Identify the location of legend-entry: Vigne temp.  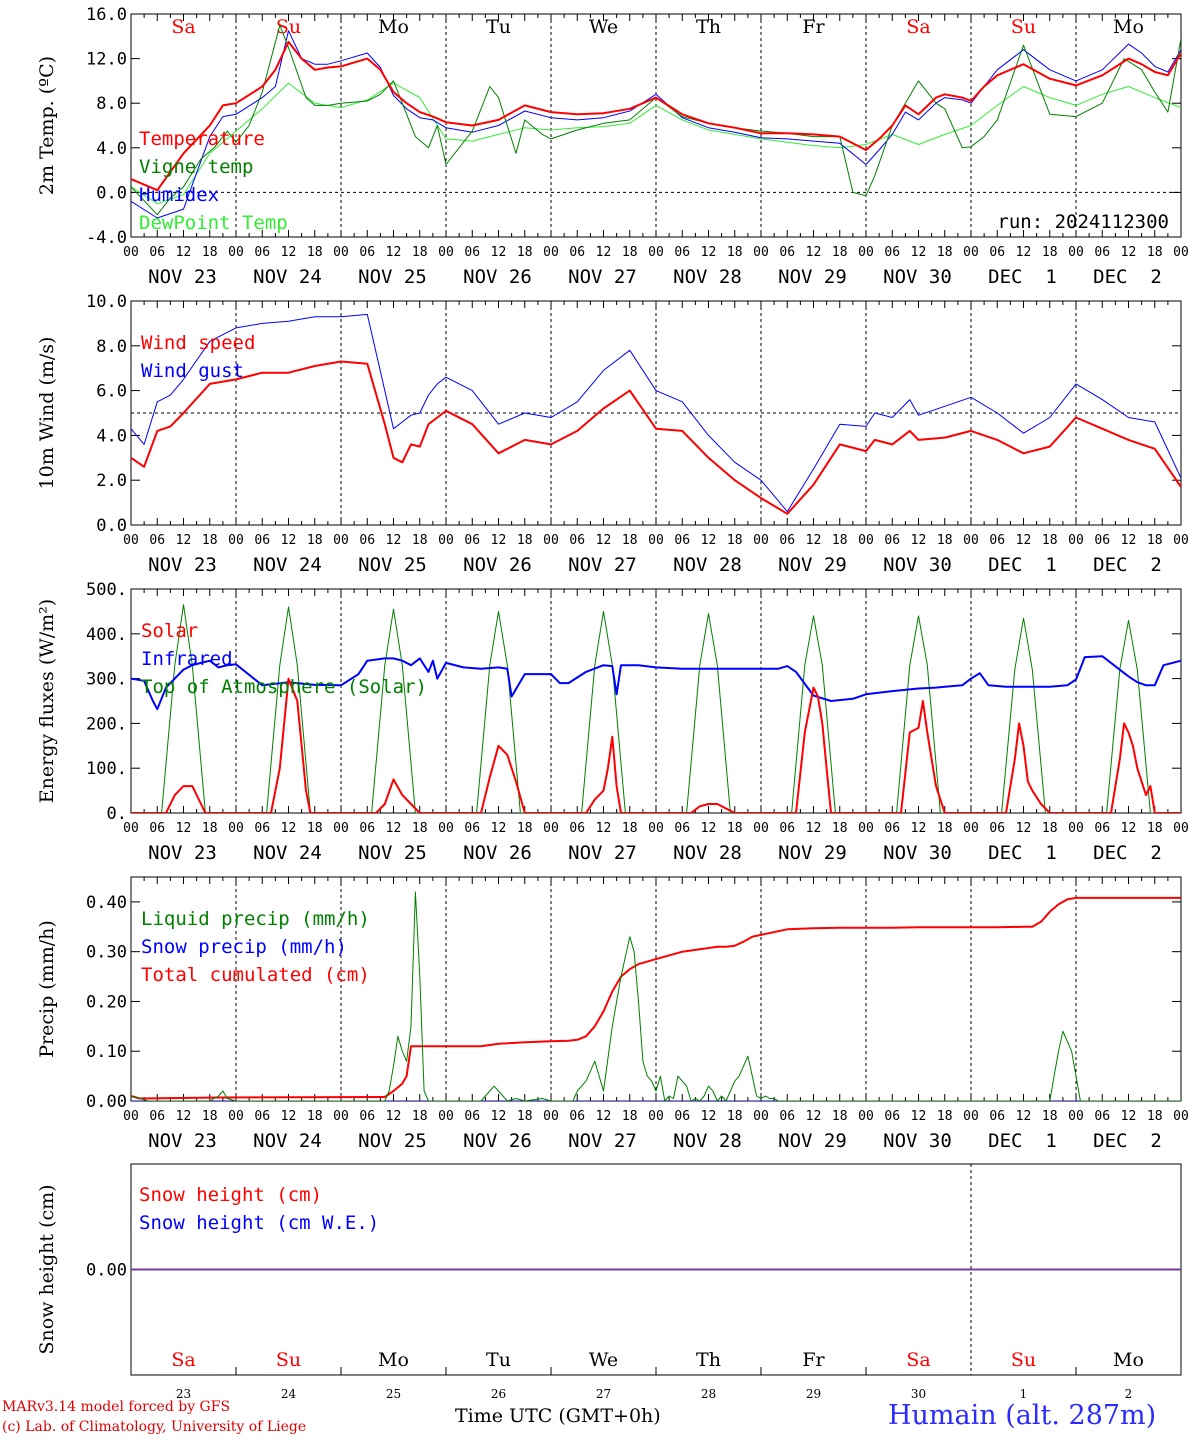
(196, 167).